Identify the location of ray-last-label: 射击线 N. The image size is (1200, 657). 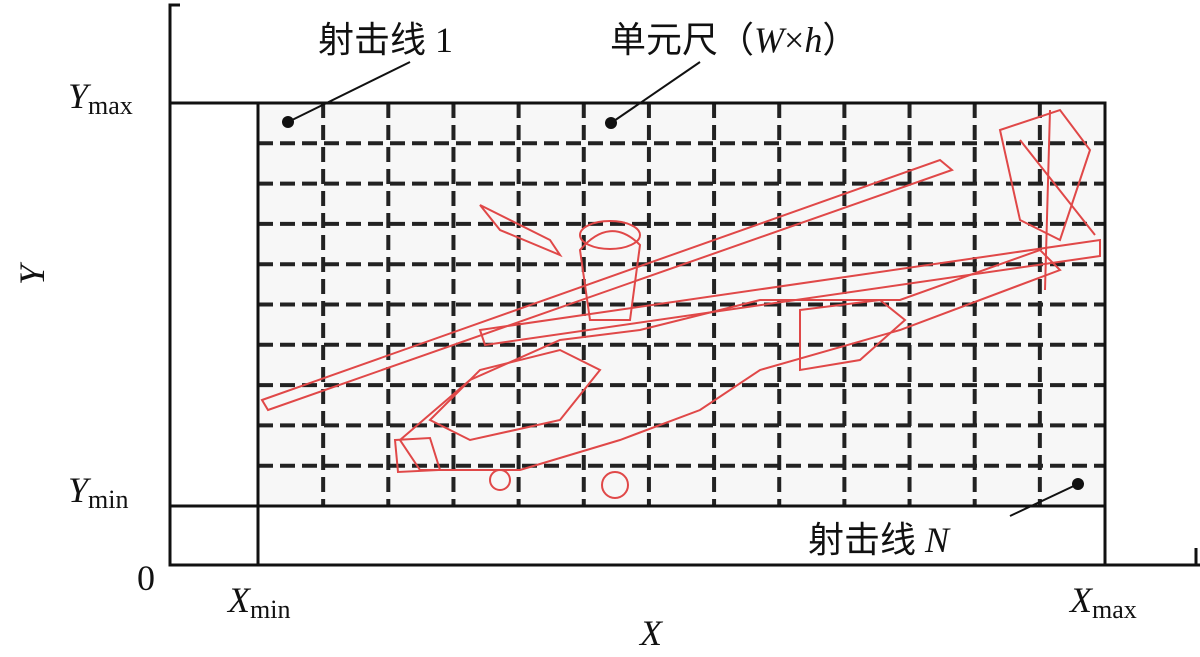
(879, 540).